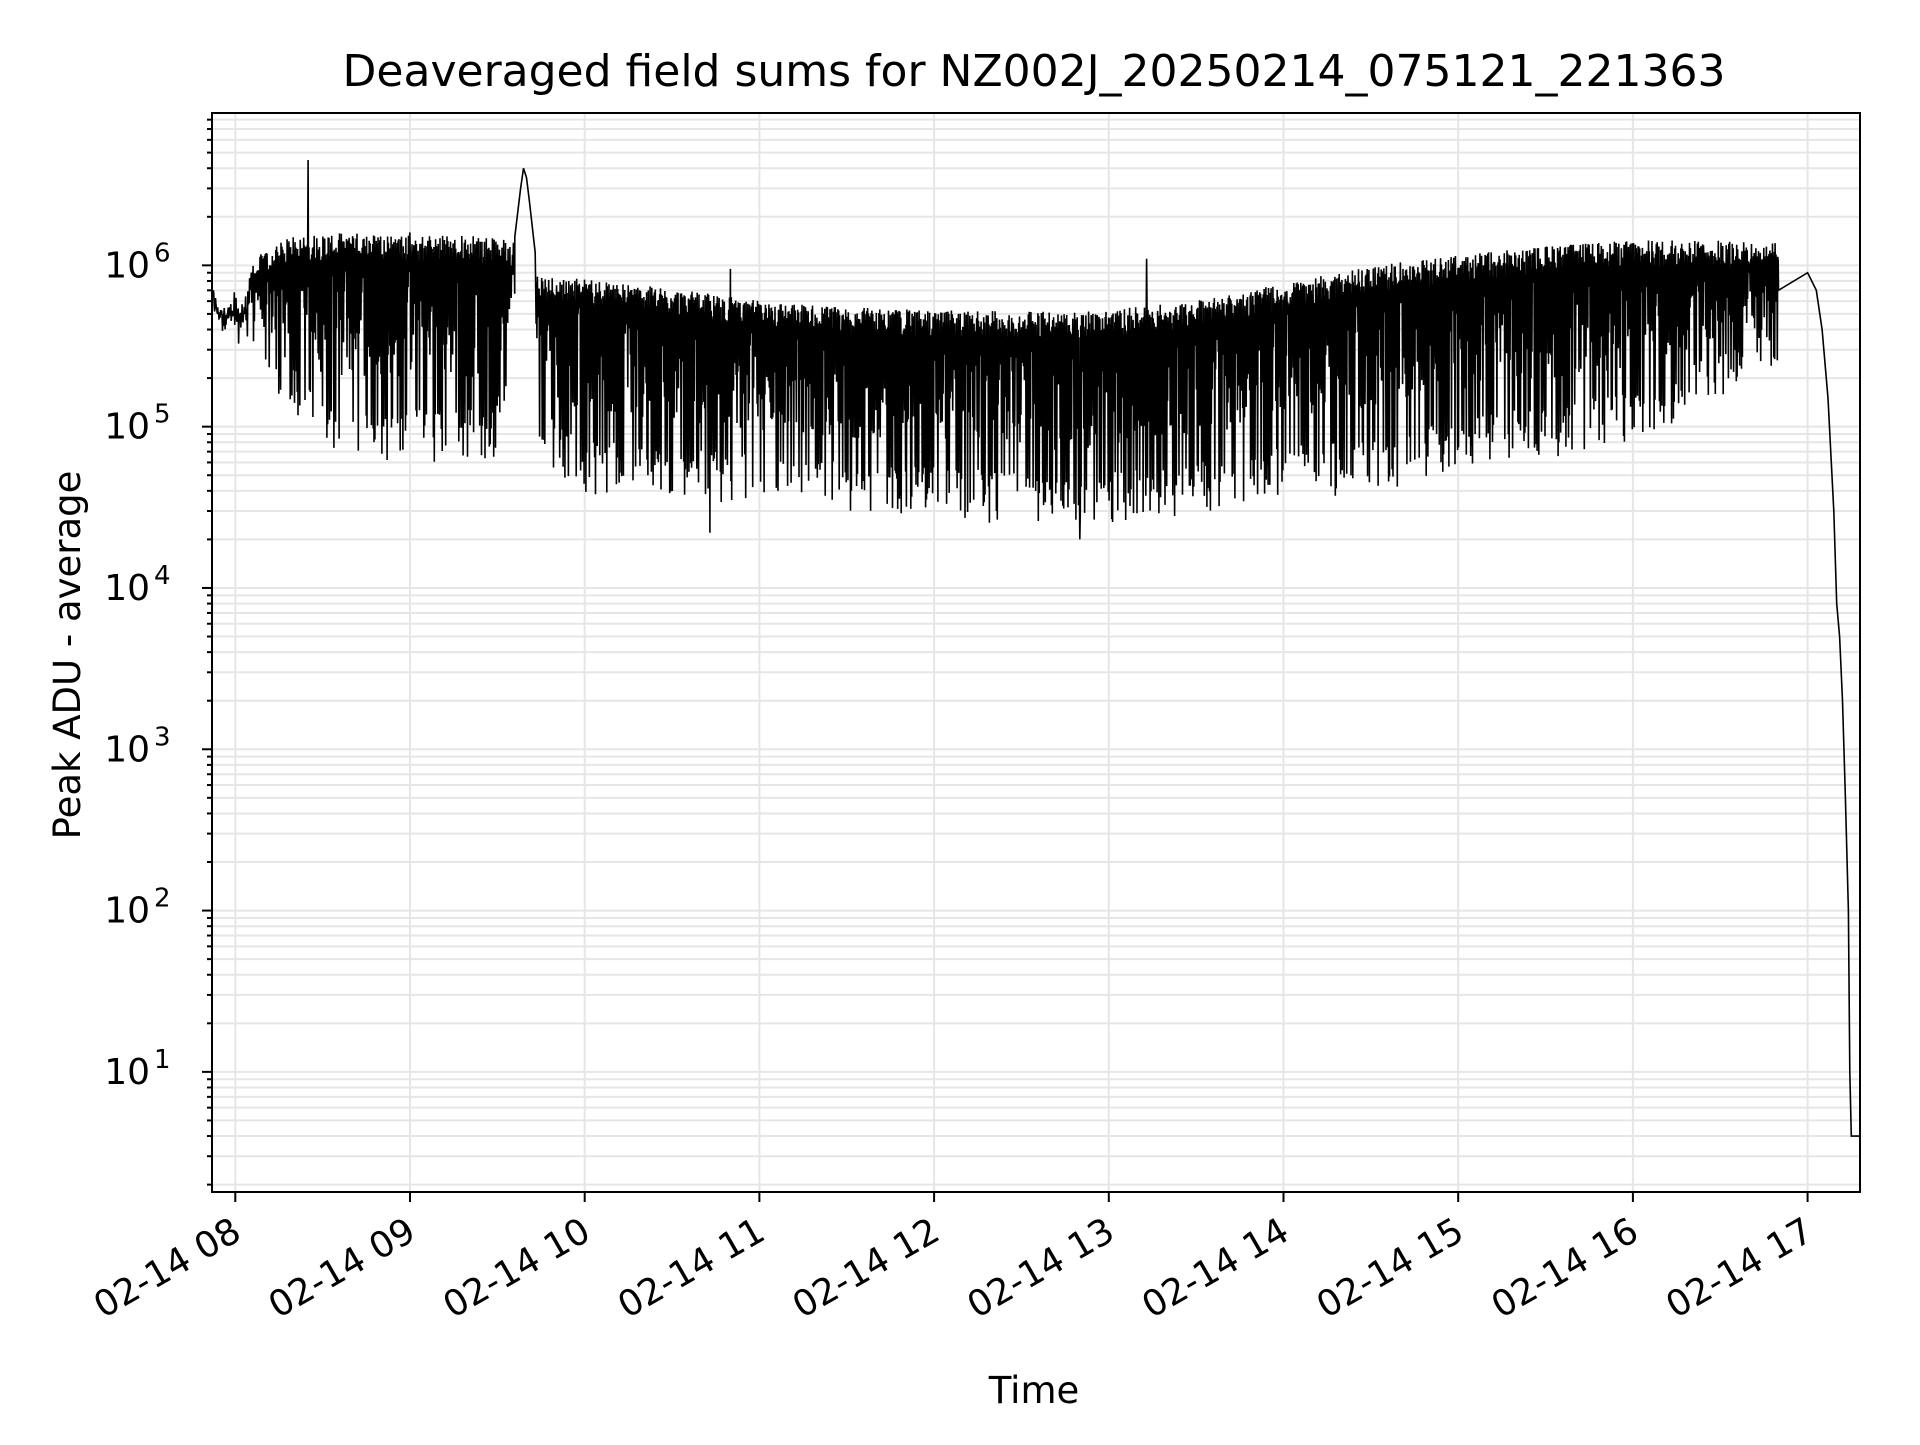 This screenshot has height=1445, width=1920. What do you see at coordinates (162, 415) in the screenshot?
I see `y-tick-exponent: 5` at bounding box center [162, 415].